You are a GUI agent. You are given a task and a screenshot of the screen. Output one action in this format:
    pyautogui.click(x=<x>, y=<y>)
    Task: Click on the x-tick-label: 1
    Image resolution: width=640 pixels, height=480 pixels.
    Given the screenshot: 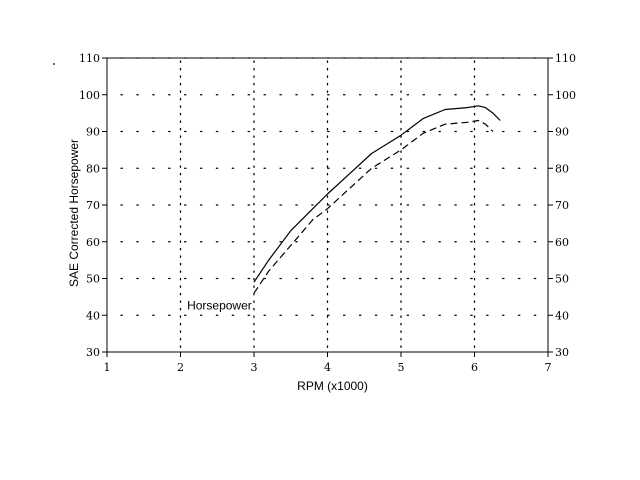 What is the action you would take?
    pyautogui.click(x=107, y=367)
    